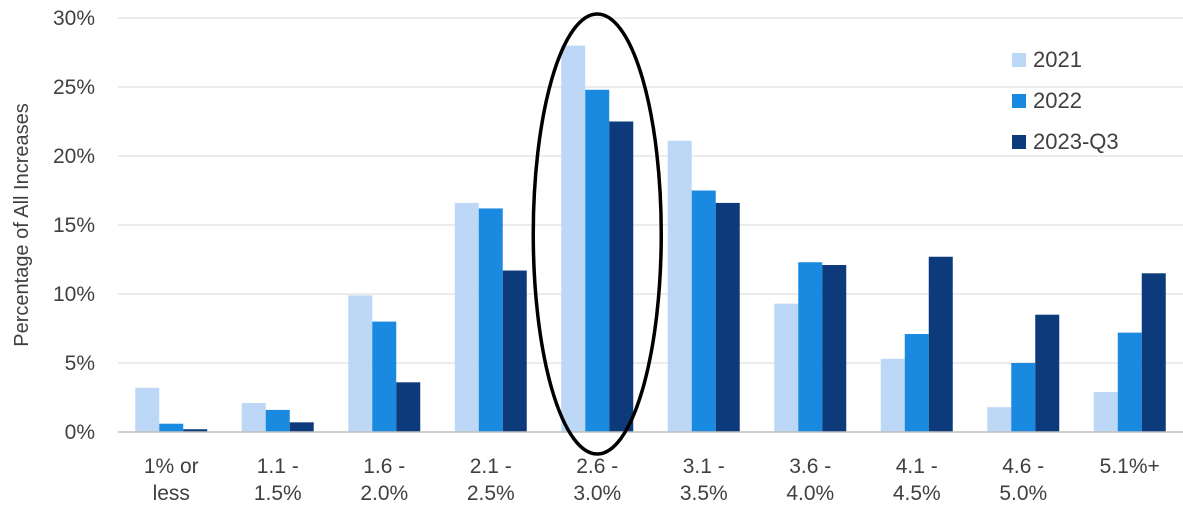  I want to click on x-tick-label: 4.0%, so click(810, 493).